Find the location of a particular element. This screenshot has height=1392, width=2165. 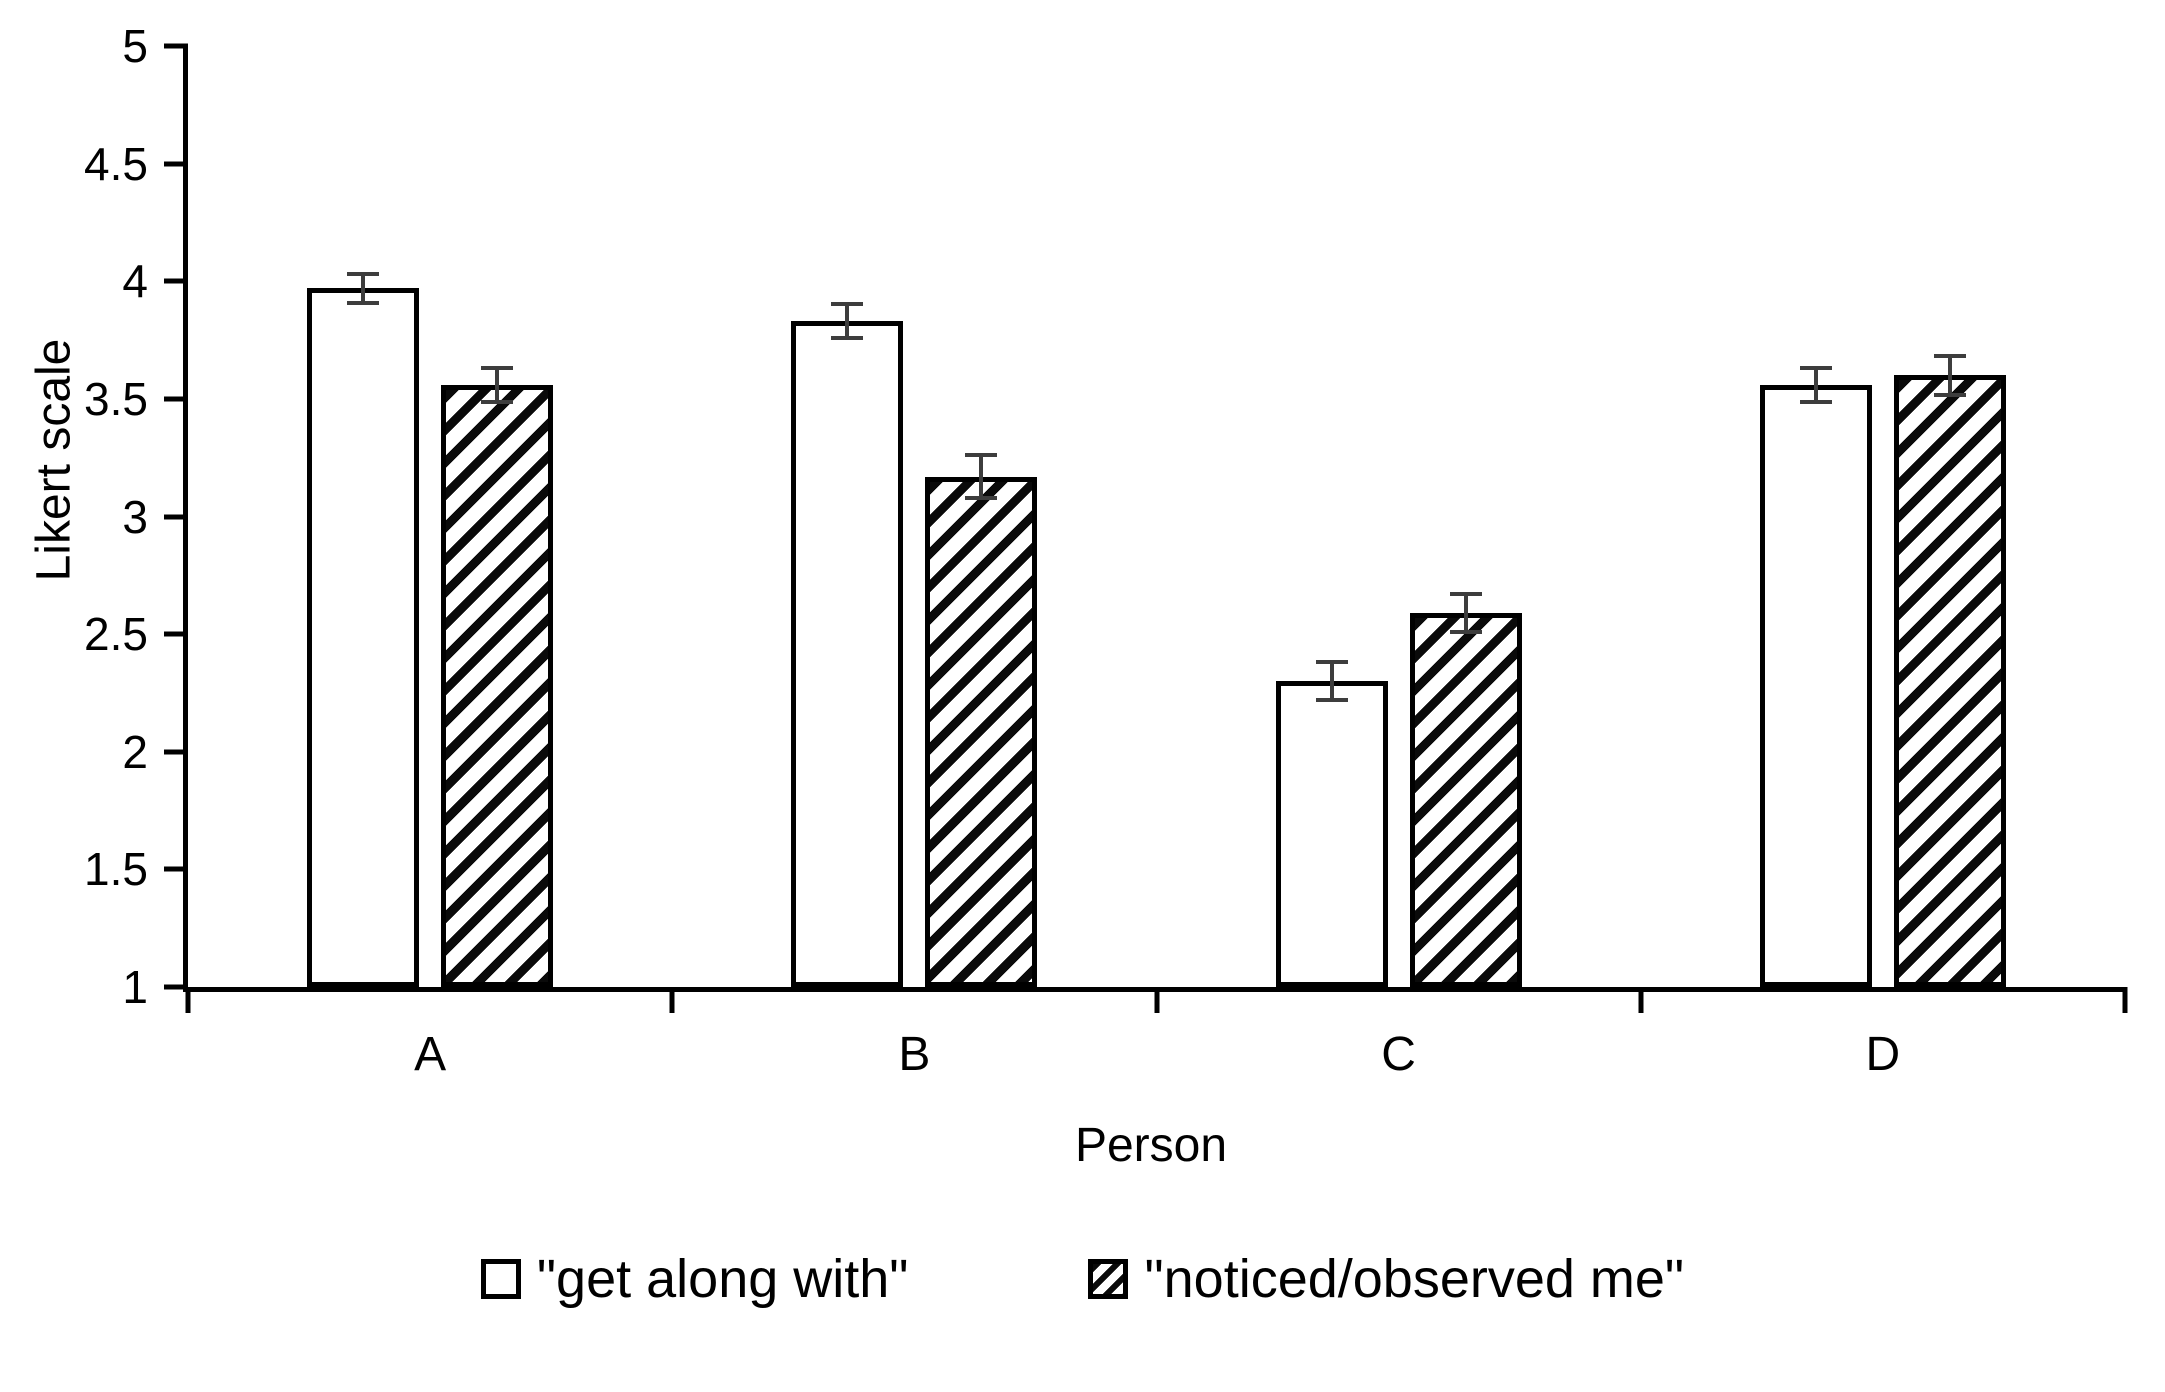

x-category-label: C is located at coordinates (1398, 1054).